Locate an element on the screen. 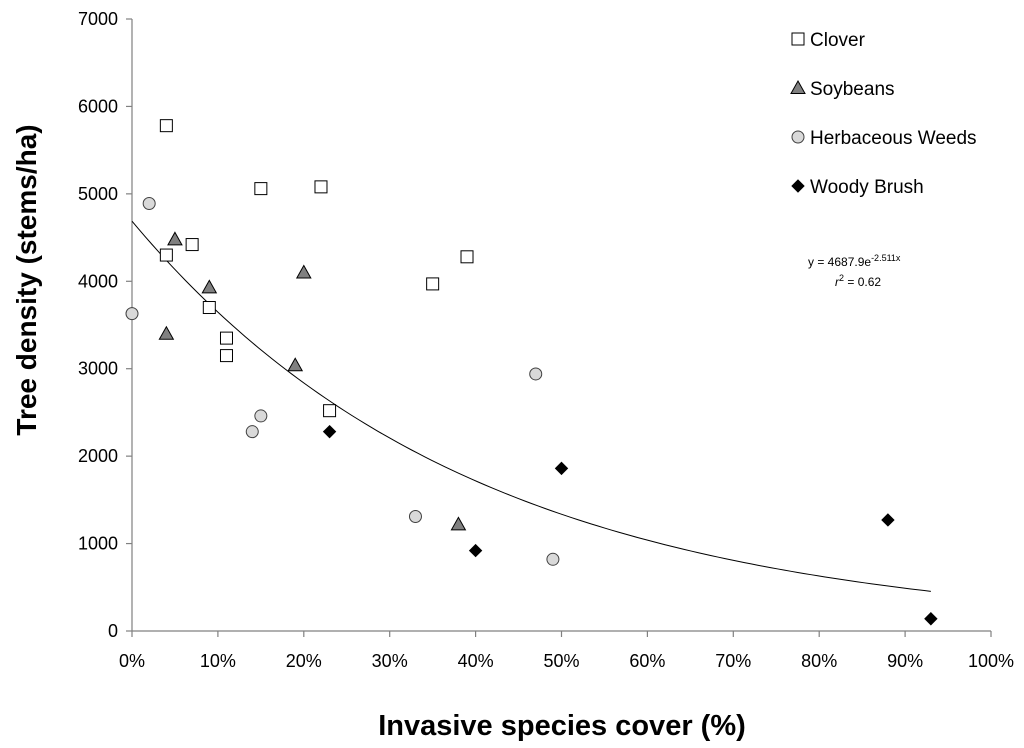 This screenshot has height=748, width=1024. x-axis-title: Invasive species cover (%) is located at coordinates (562, 726).